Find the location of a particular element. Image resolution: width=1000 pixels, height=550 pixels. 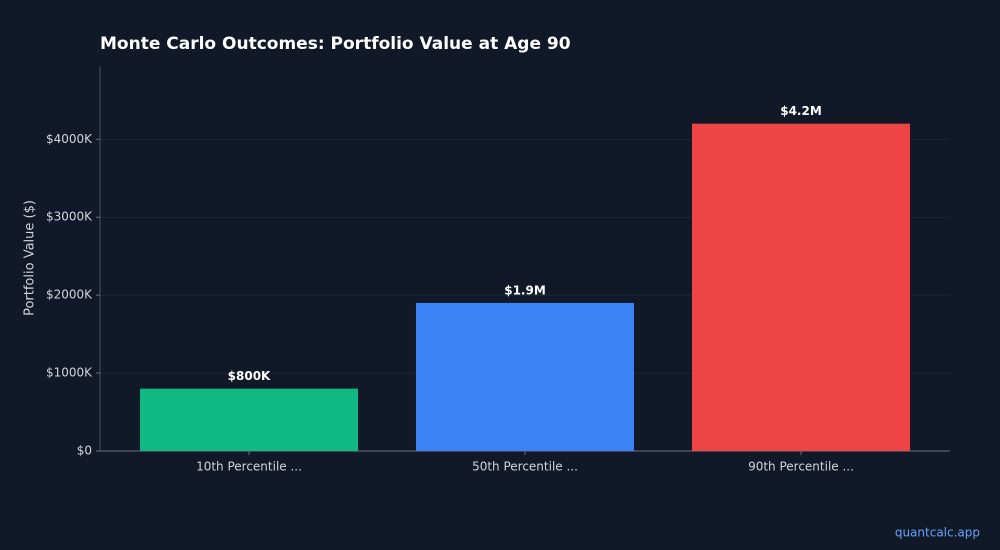

y-tick-label: $3000K is located at coordinates (69, 217).